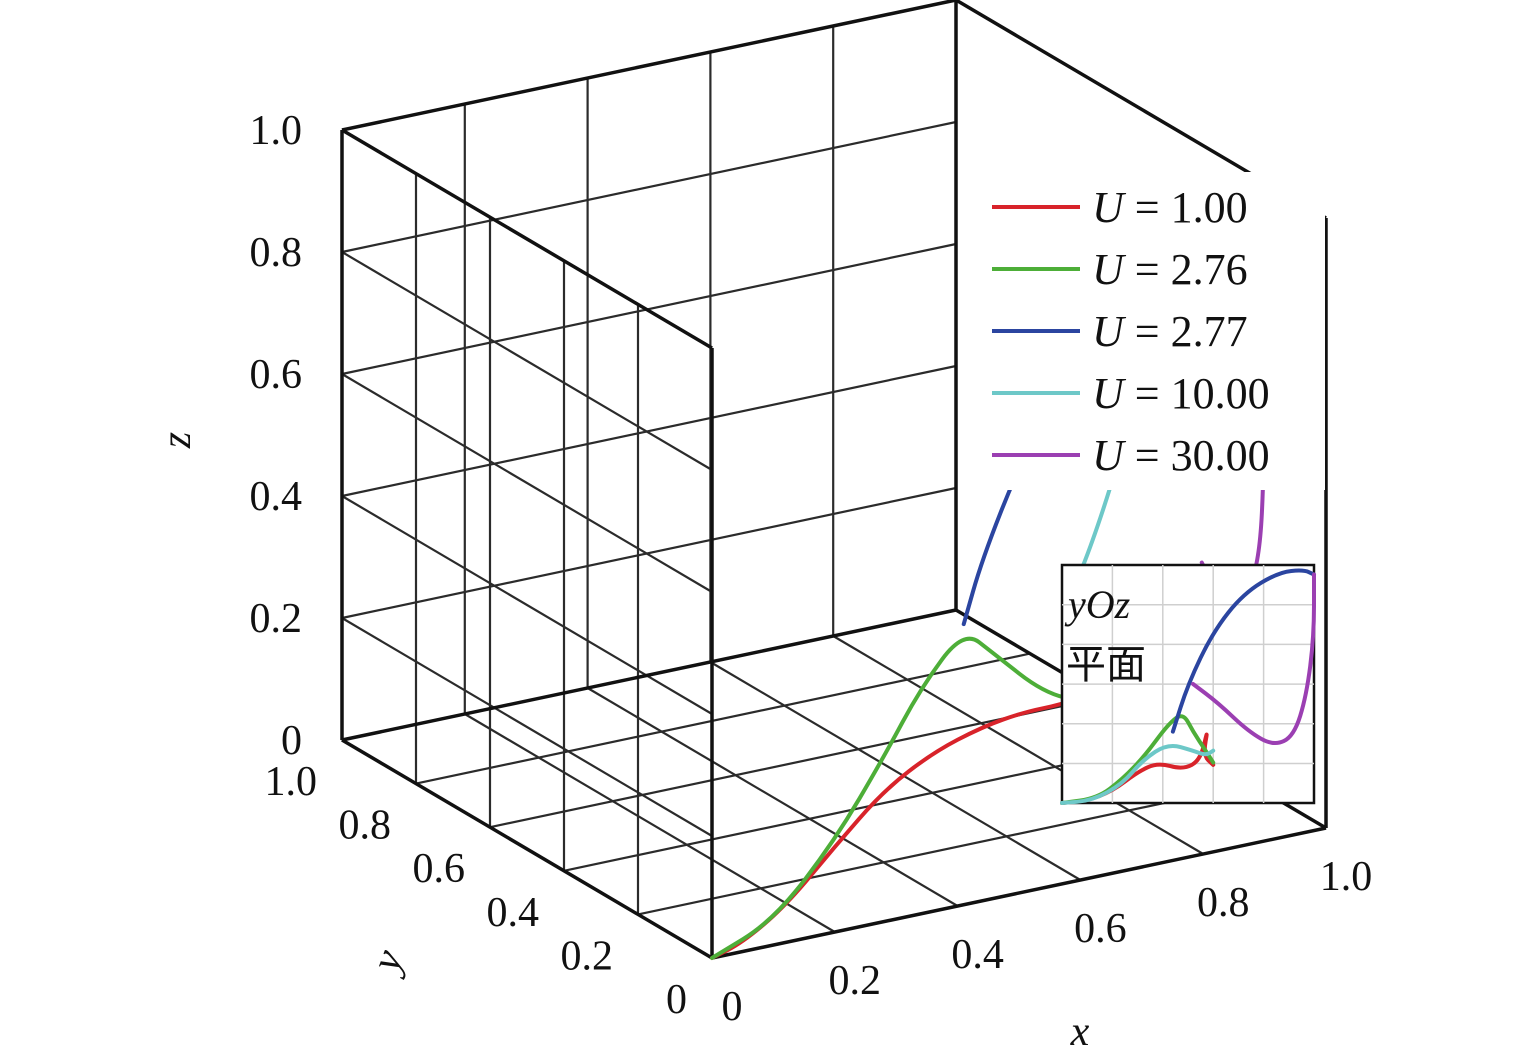 The width and height of the screenshot is (1535, 1063). What do you see at coordinates (676, 1000) in the screenshot?
I see `y-tick-label: 0` at bounding box center [676, 1000].